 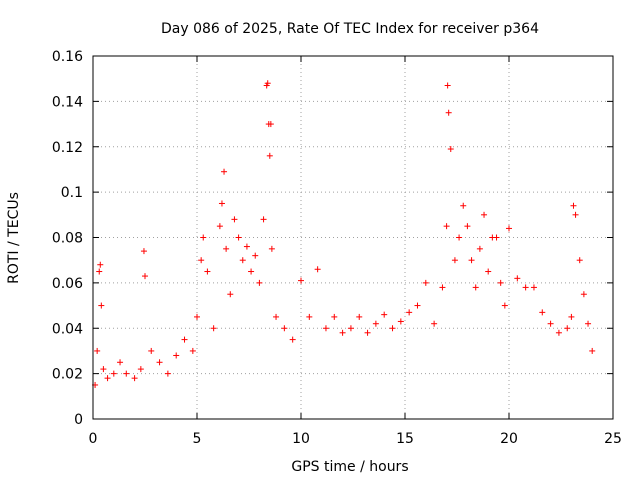 I want to click on y-tick-label: 0, so click(x=78, y=420).